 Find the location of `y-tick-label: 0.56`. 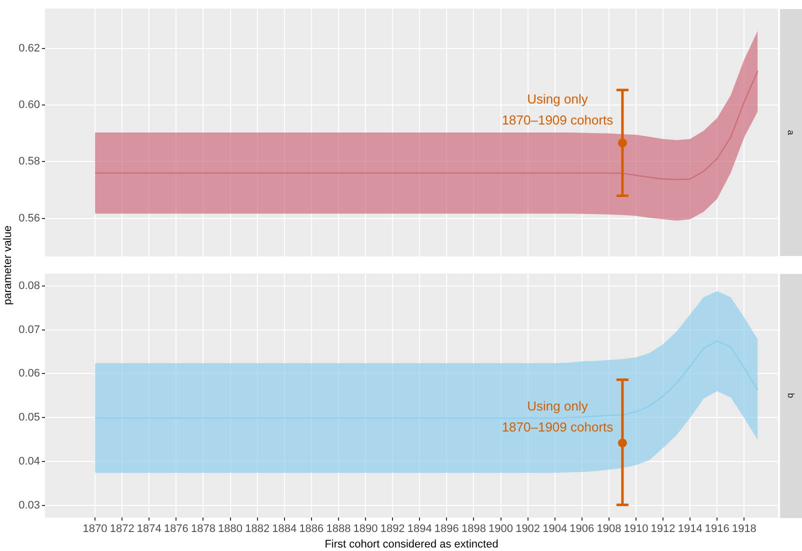

y-tick-label: 0.56 is located at coordinates (29, 218).